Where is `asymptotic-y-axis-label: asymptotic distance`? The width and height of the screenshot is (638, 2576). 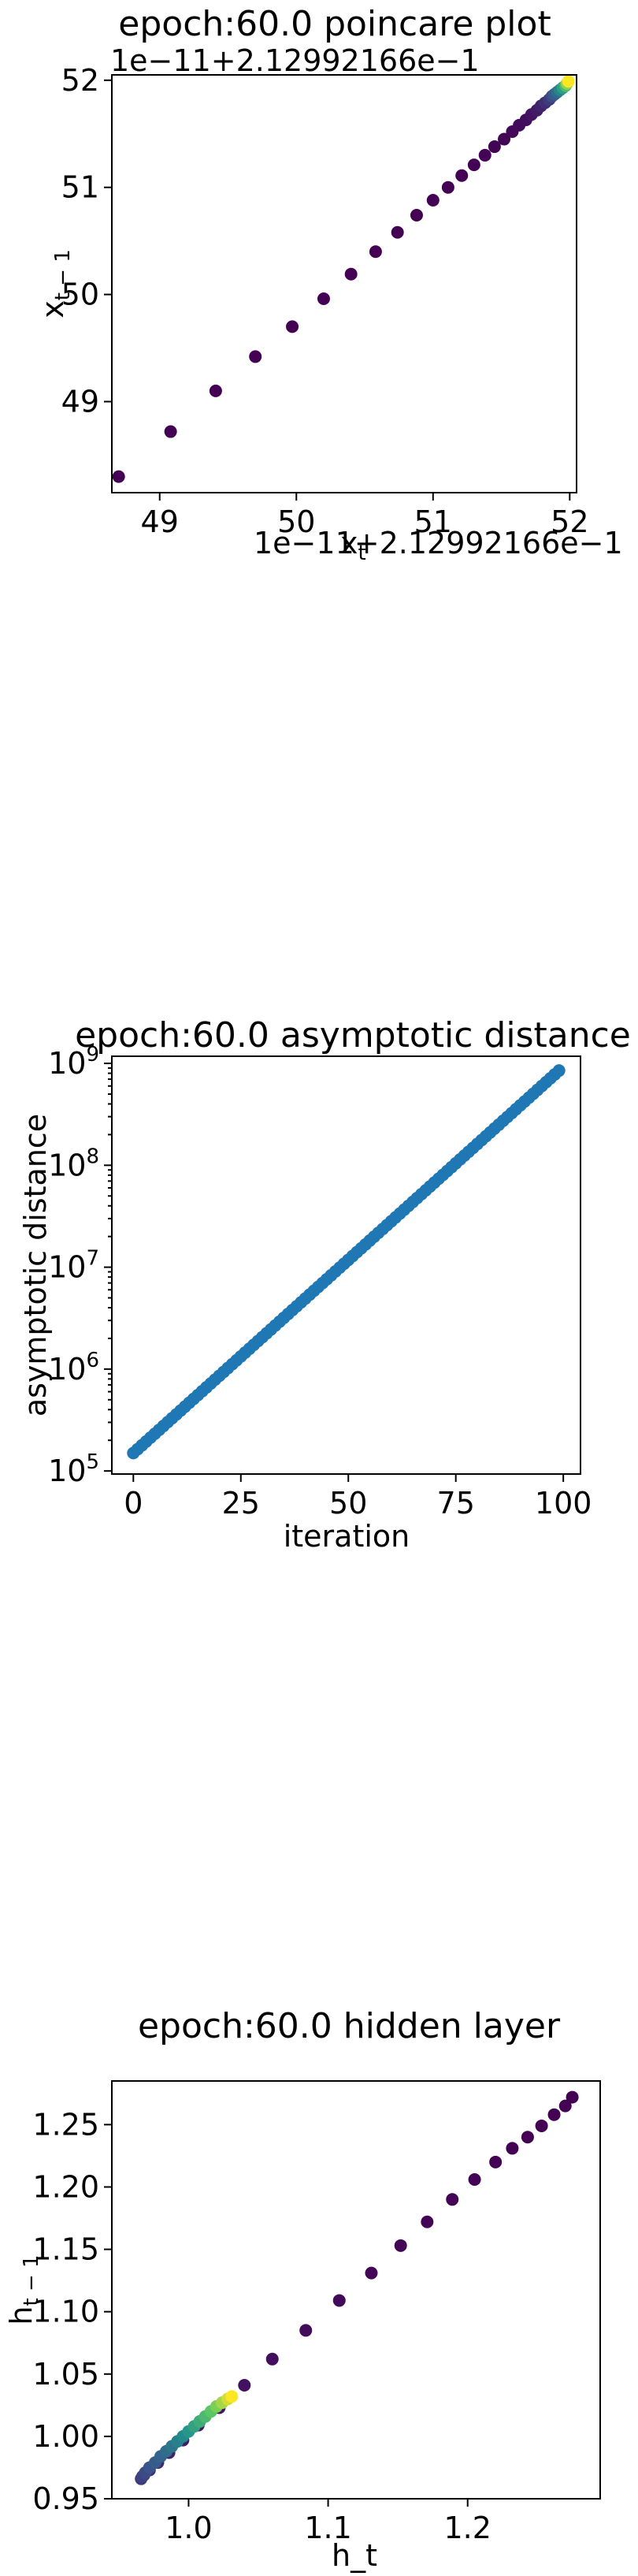
asymptotic-y-axis-label: asymptotic distance is located at coordinates (35, 1265).